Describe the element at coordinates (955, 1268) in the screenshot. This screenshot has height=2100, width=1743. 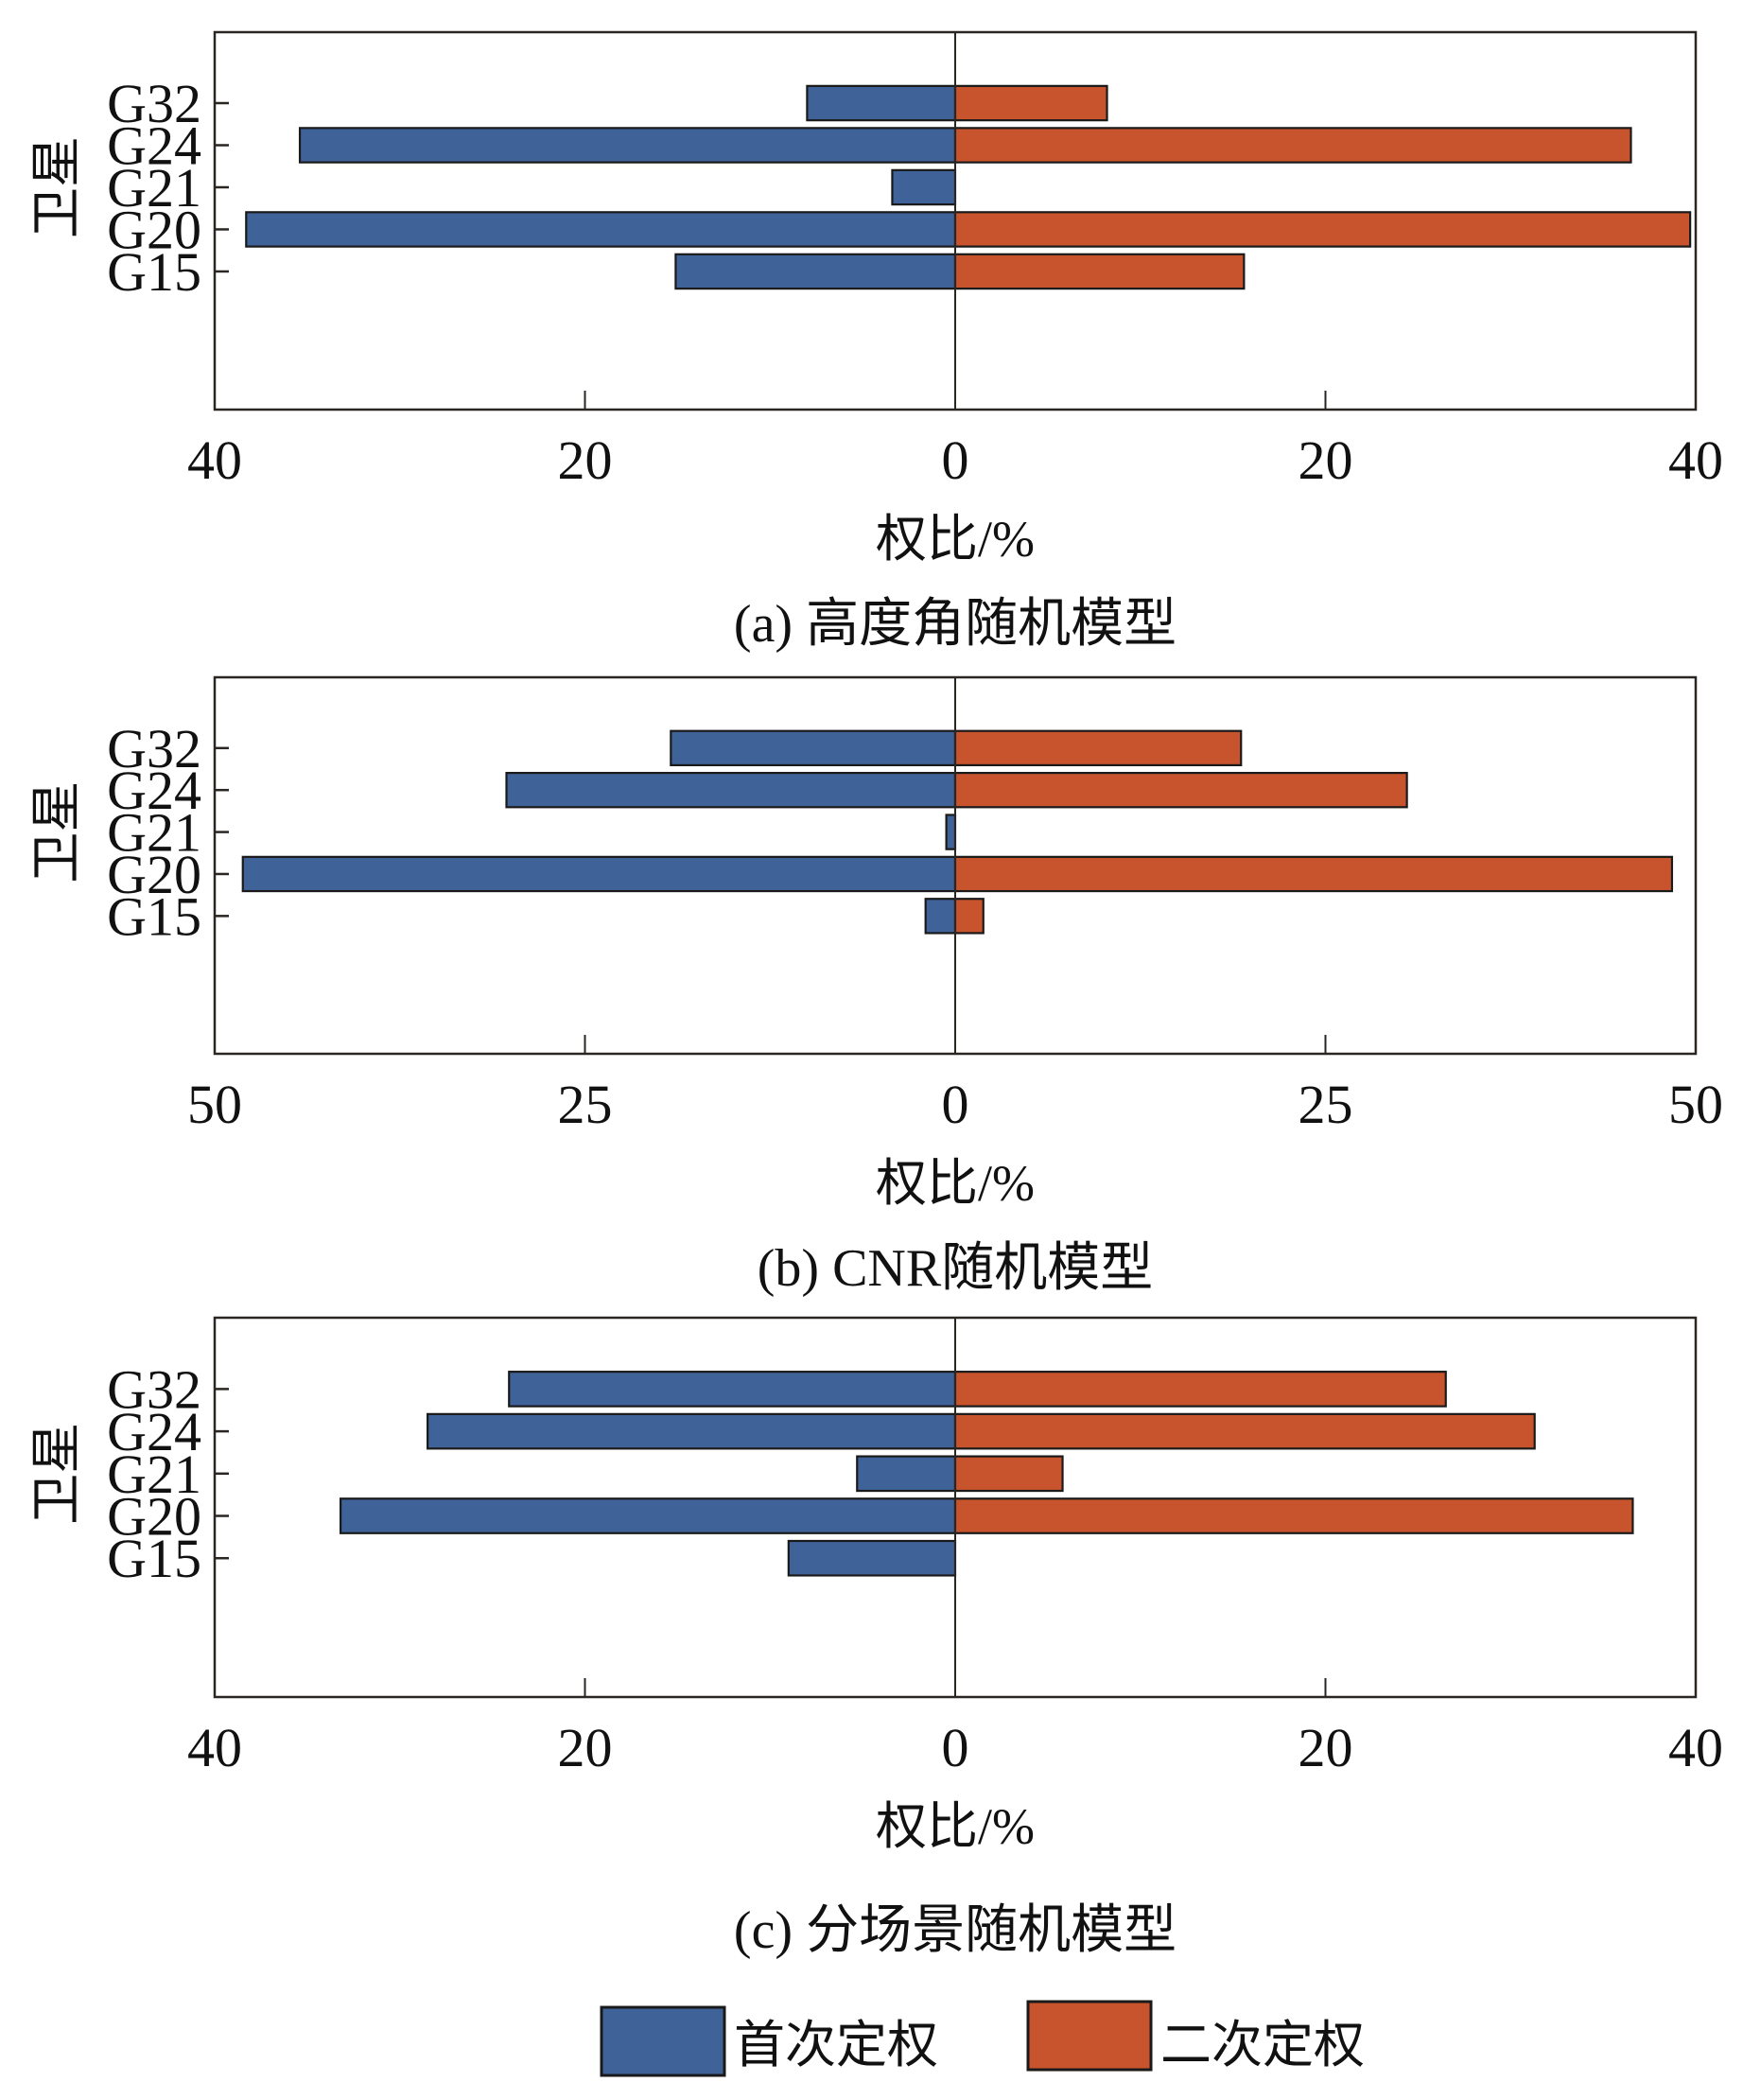
I see `panel-caption: (b) CNR随机模型` at that location.